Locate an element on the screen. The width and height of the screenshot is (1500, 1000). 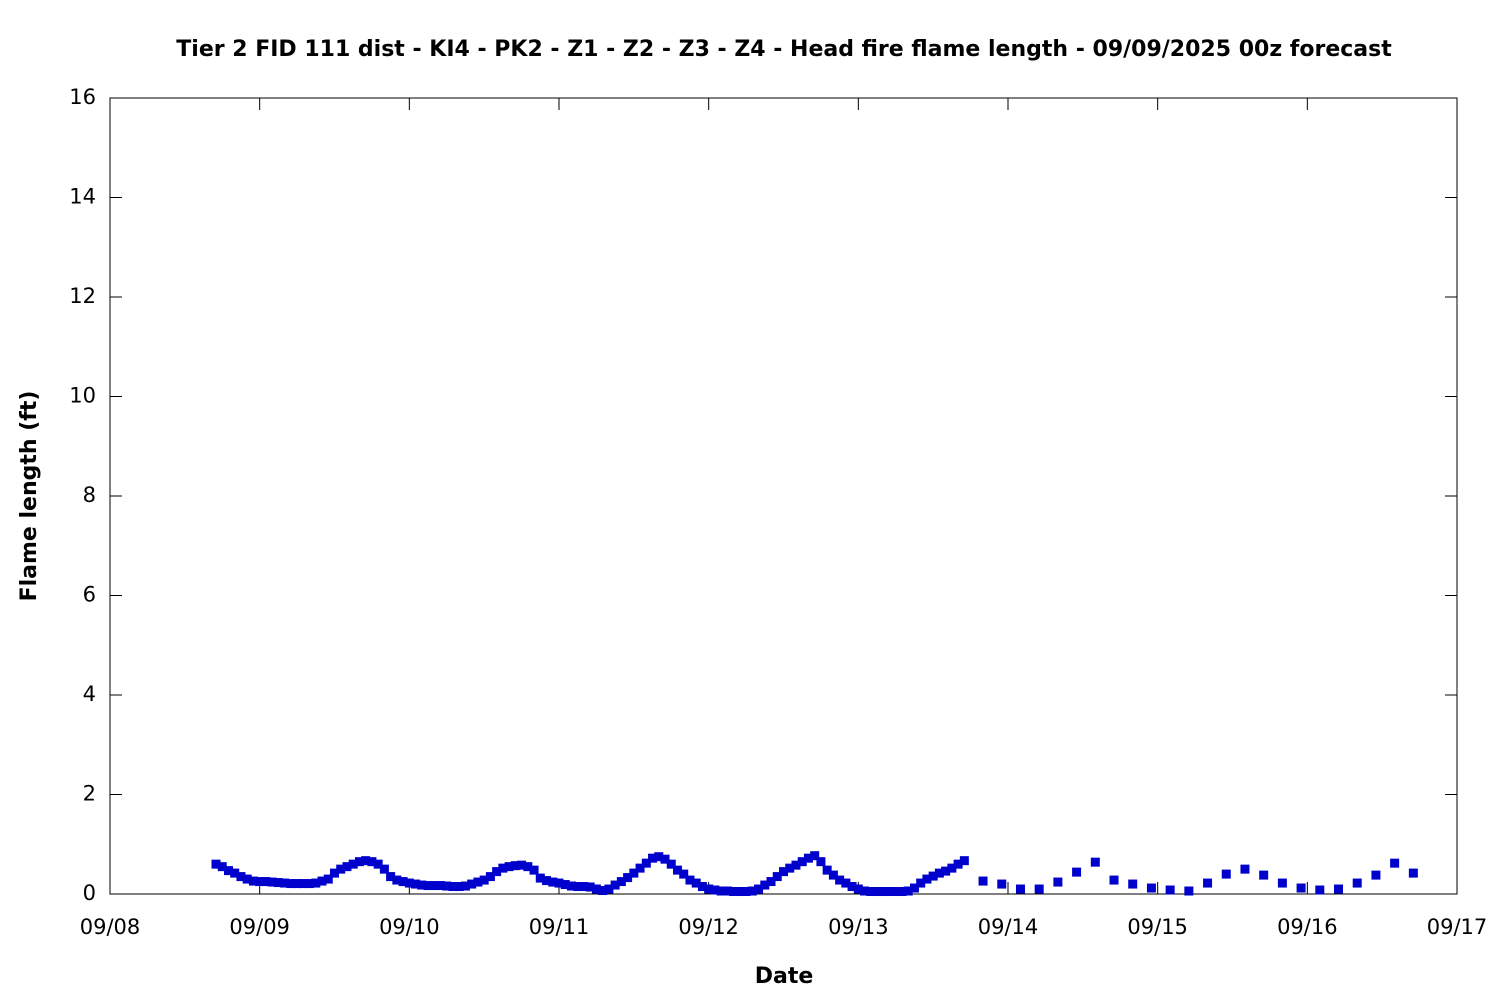
y-tick-label: 4 is located at coordinates (89, 694).